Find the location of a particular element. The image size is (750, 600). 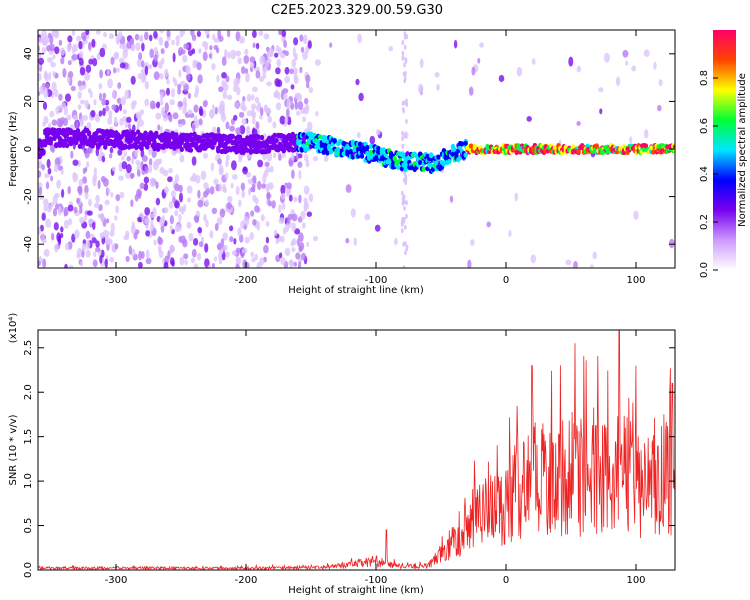

figure-title: C2E5.2023.329.00.59.G30 is located at coordinates (357, 10).